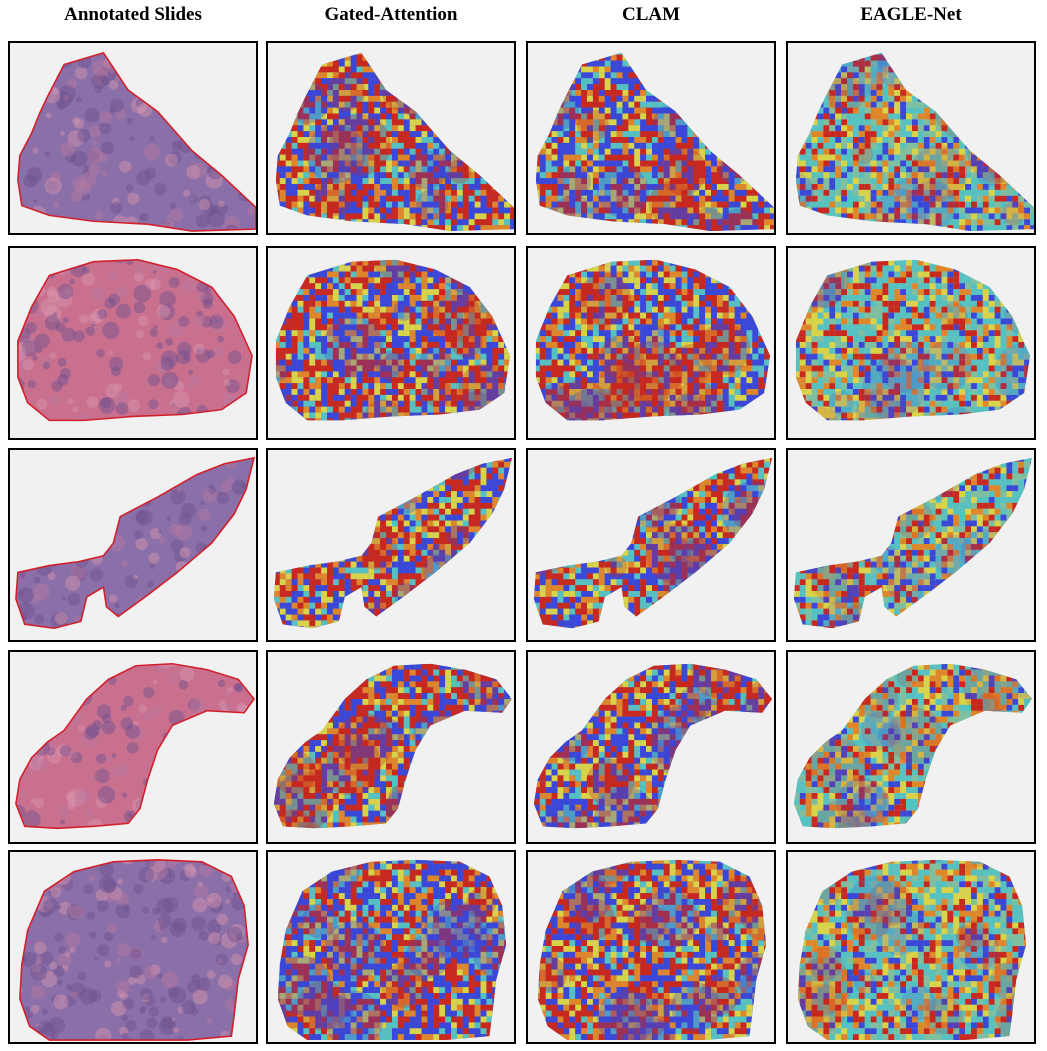 This screenshot has height=1051, width=1047. Describe the element at coordinates (911, 15) in the screenshot. I see `column-title-eagle: EAGLE-Net` at that location.